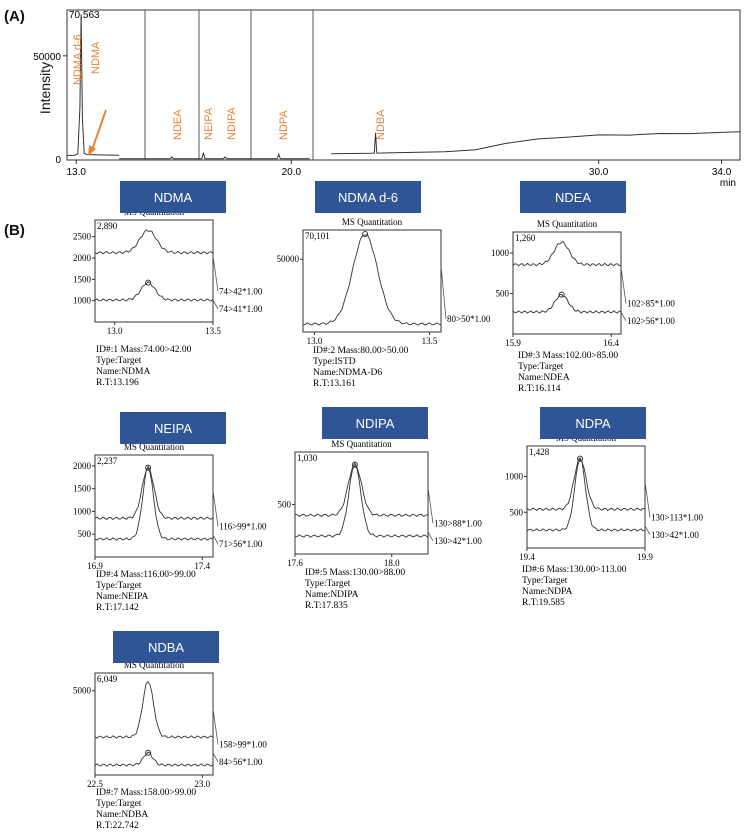 Image resolution: width=745 pixels, height=837 pixels. Describe the element at coordinates (82, 511) in the screenshot. I see `box-ytick-label-neipa-1: 1000` at that location.